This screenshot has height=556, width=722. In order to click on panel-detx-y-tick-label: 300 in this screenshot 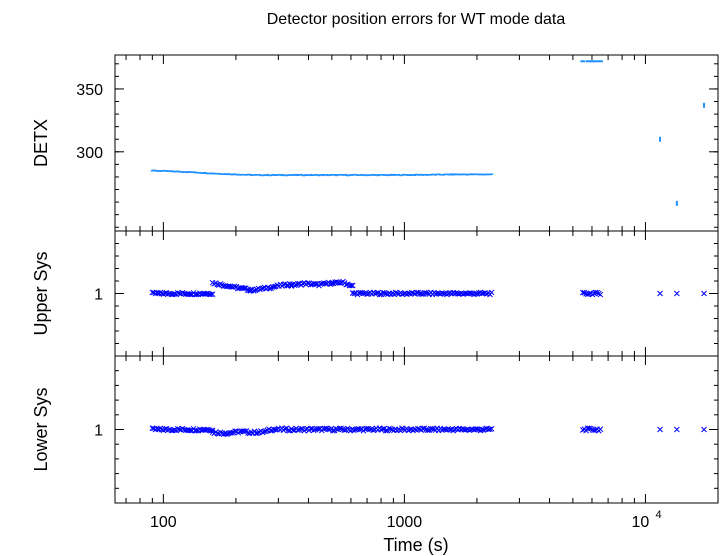, I will do `click(89, 153)`.